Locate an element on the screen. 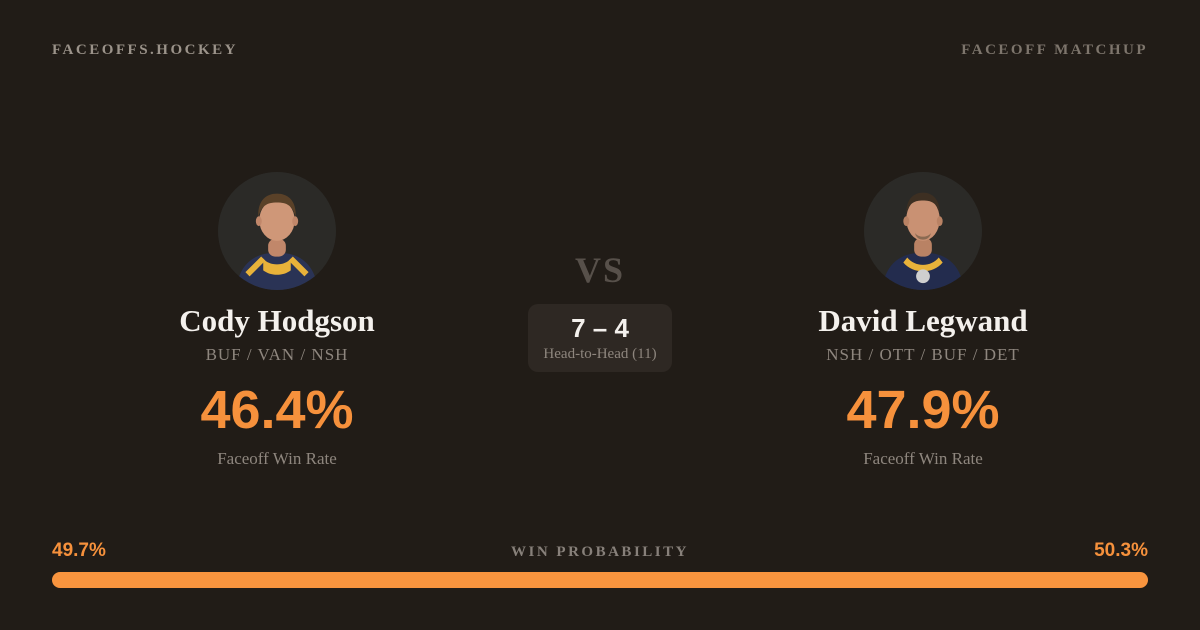  win-probability-title: WIN PROBABILITY is located at coordinates (600, 552).